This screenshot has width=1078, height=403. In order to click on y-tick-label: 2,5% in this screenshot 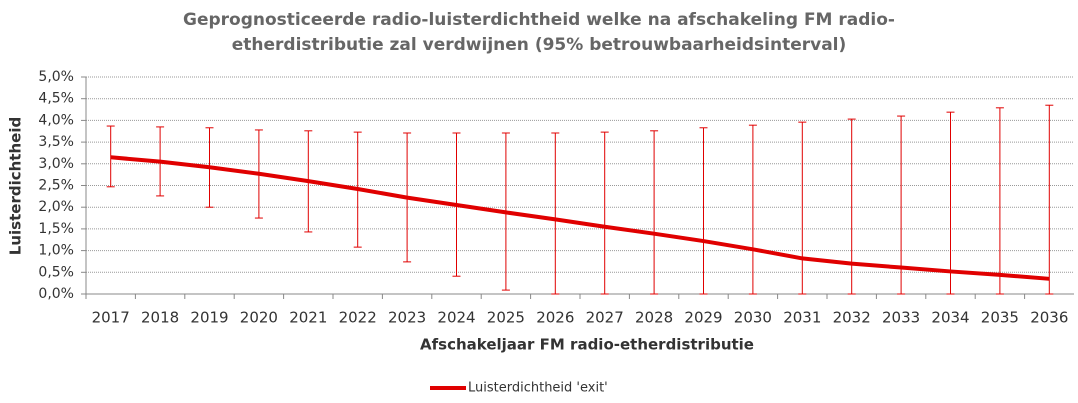, I will do `click(56, 186)`.